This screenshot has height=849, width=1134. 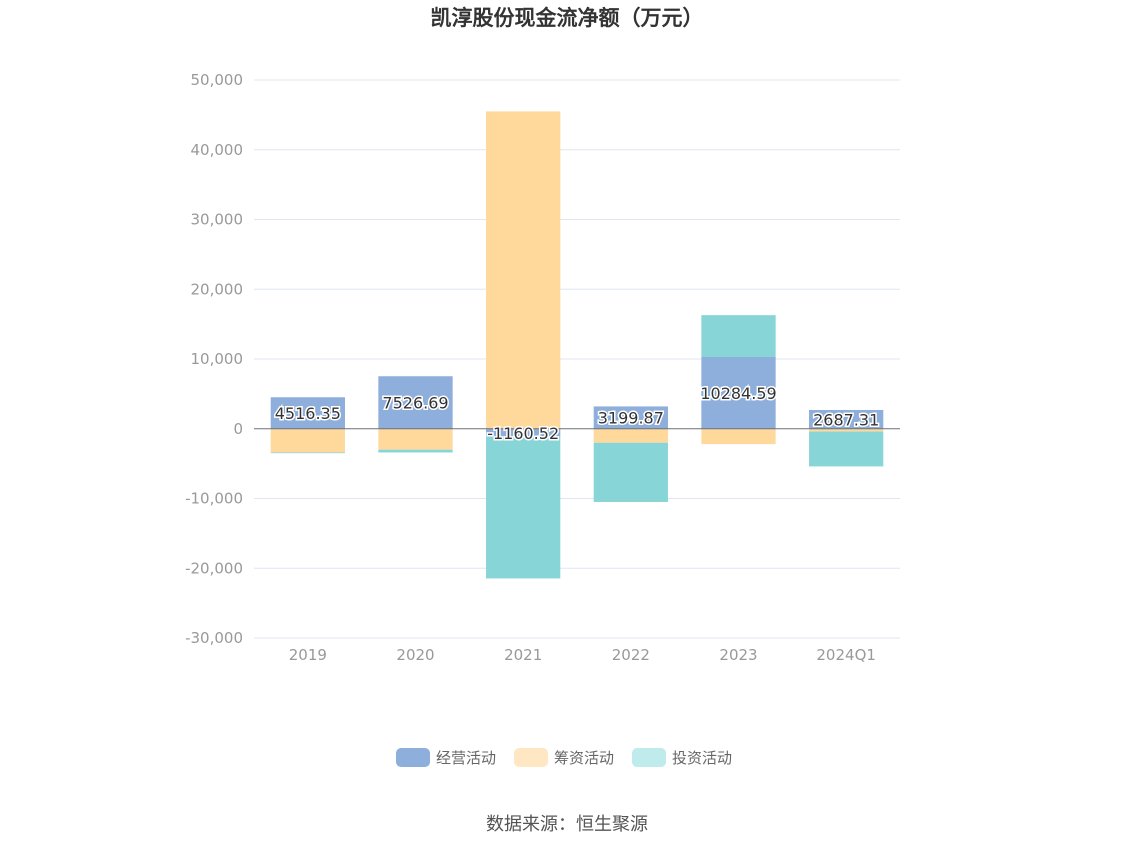 I want to click on x-axis: 2019 2020 2021 2022 2023 2024Q1, so click(x=582, y=655).